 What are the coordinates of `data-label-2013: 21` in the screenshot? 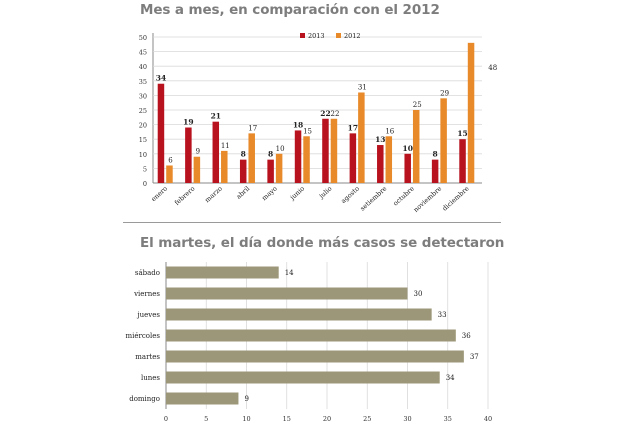 It's located at (216, 116).